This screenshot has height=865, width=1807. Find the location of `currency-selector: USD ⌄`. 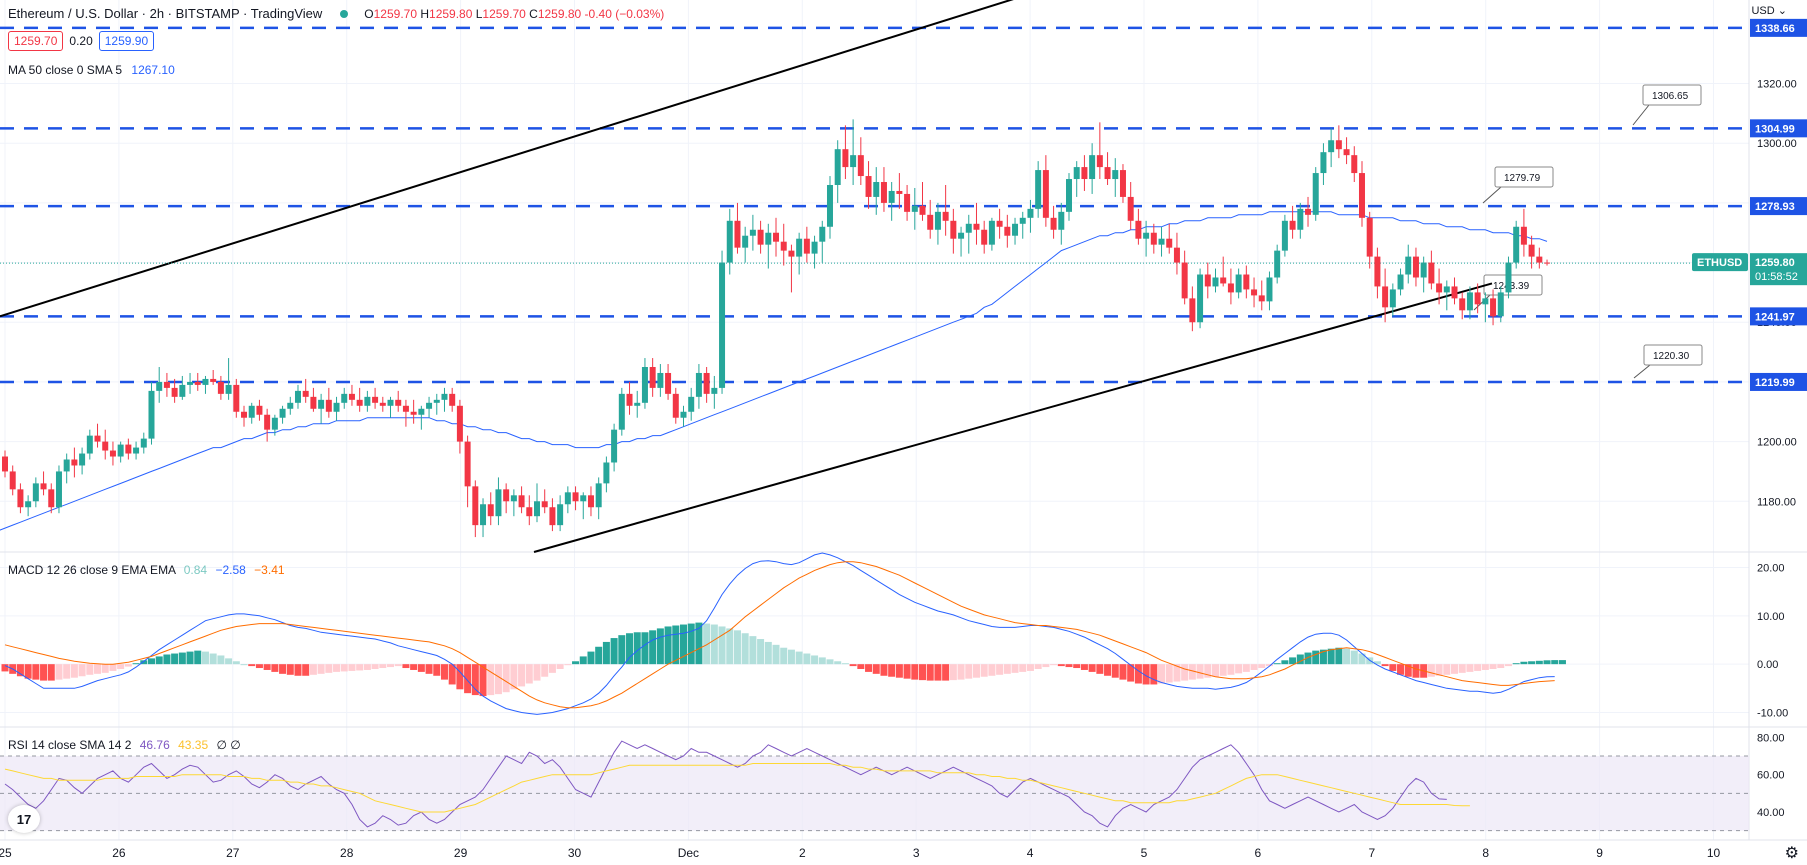

currency-selector: USD ⌄ is located at coordinates (1769, 11).